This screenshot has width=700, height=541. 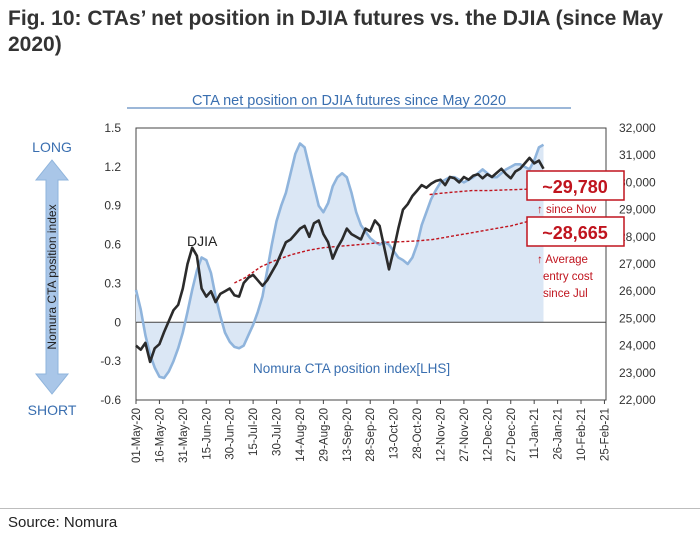 I want to click on x-tick-label: 25-Feb-21, so click(x=605, y=434).